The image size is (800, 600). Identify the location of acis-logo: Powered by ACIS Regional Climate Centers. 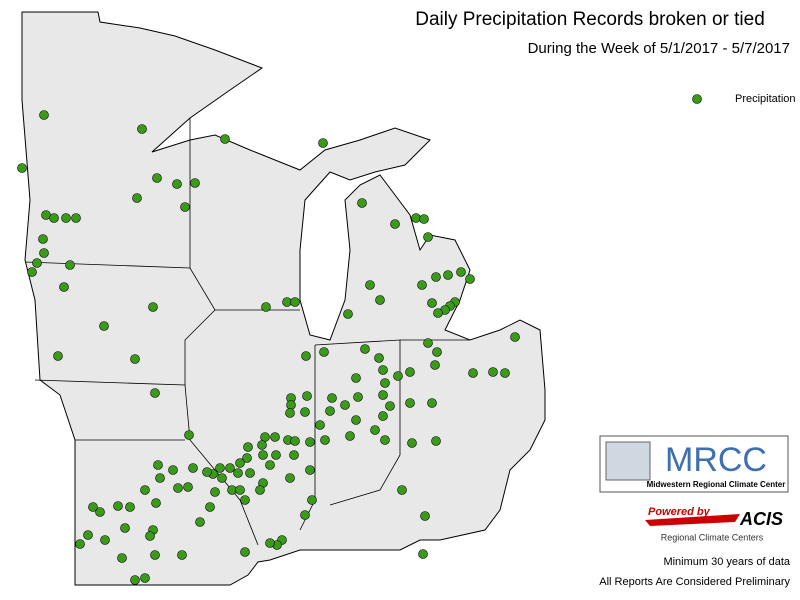
(714, 524).